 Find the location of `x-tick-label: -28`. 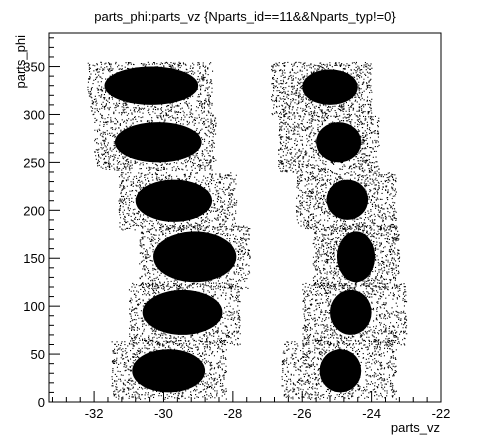

x-tick-label: -28 is located at coordinates (232, 413).